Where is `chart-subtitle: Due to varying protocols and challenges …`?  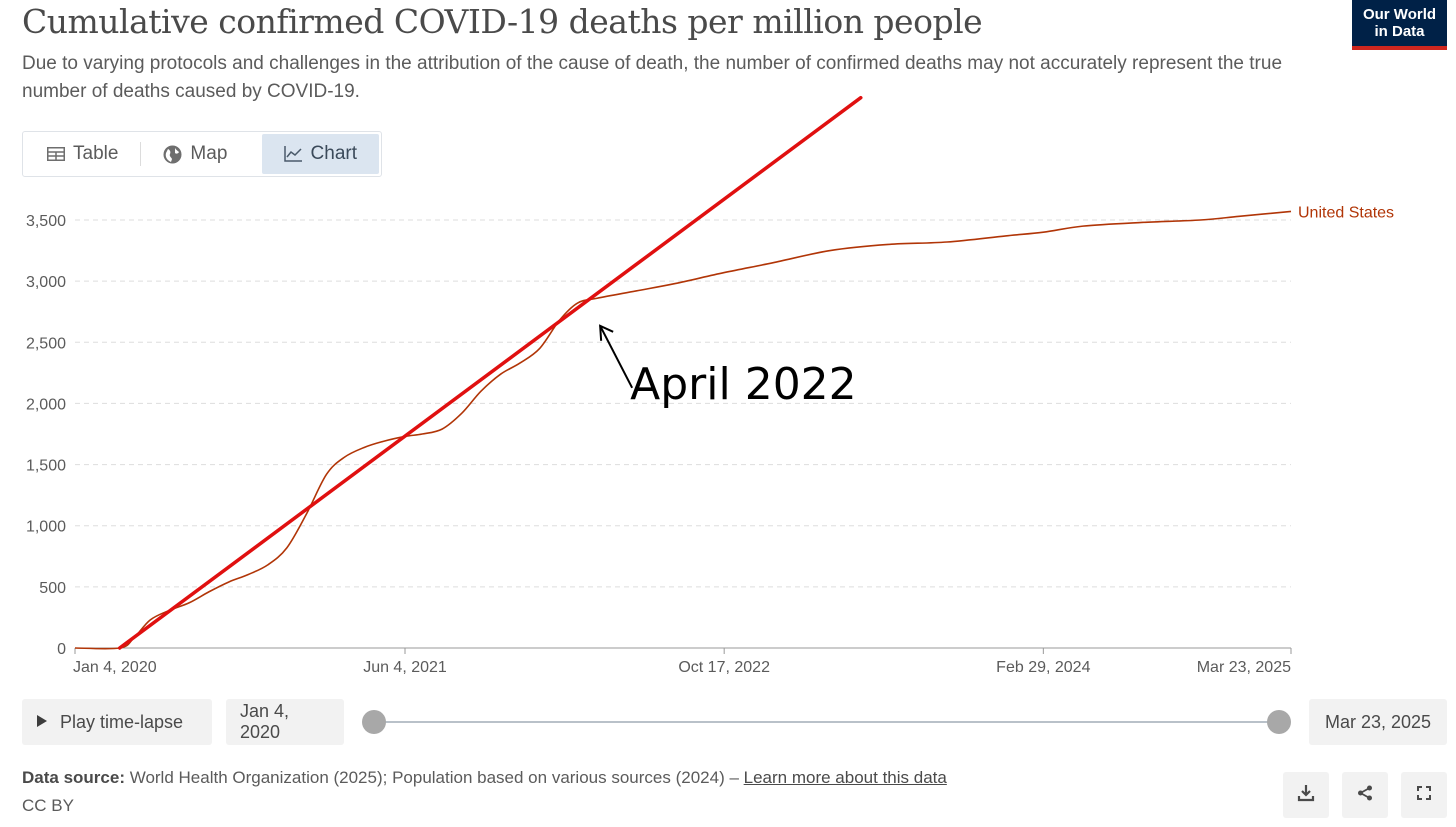
chart-subtitle: Due to varying protocols and challenges … is located at coordinates (652, 77).